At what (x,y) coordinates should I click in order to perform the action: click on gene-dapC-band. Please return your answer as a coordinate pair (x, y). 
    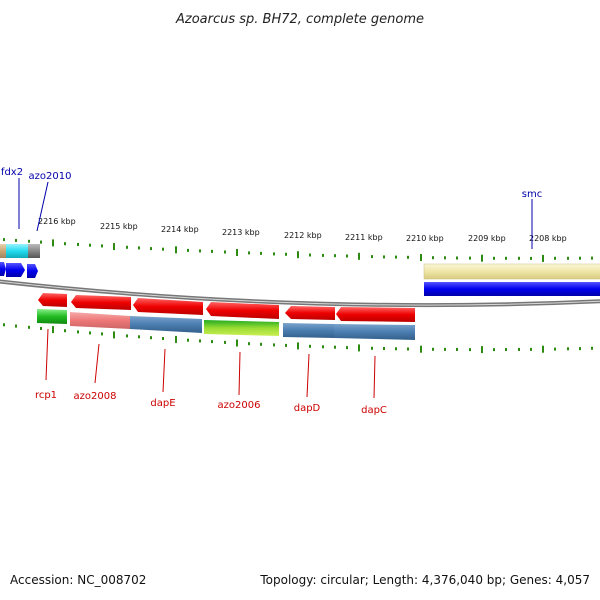
    Looking at the image, I should click on (374, 332).